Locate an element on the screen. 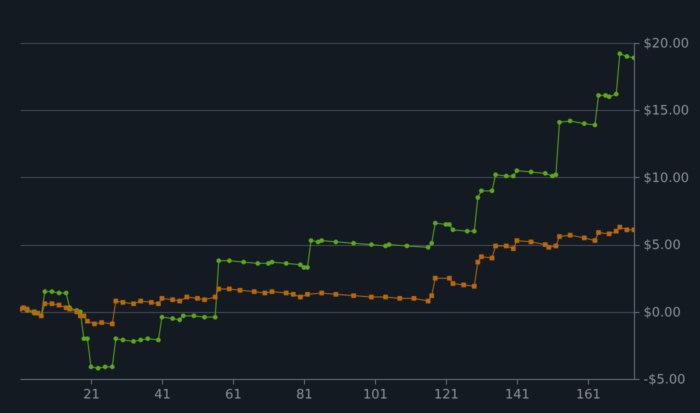  x-tick-label: 21 is located at coordinates (91, 395).